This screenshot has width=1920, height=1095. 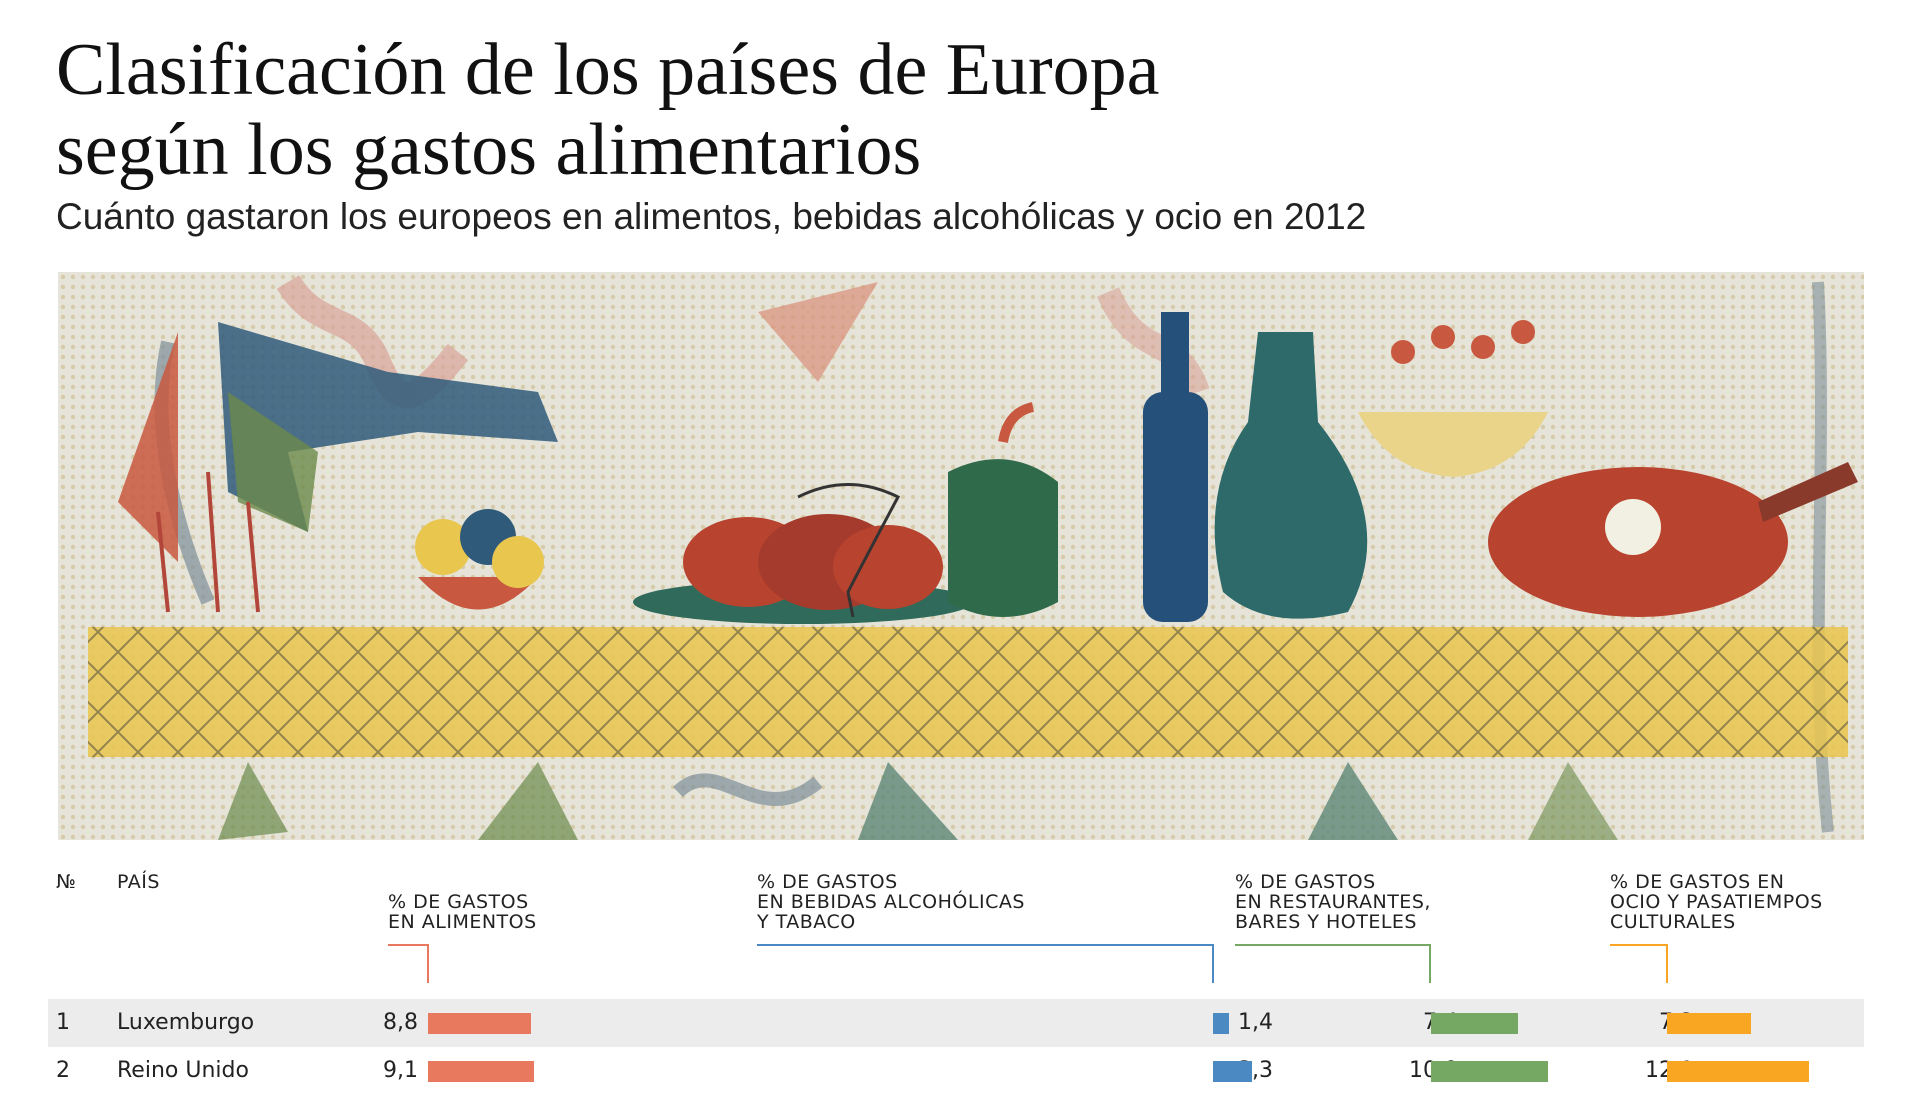 I want to click on header-food: % DE GASTOS EN ALIMENTOS, so click(x=462, y=912).